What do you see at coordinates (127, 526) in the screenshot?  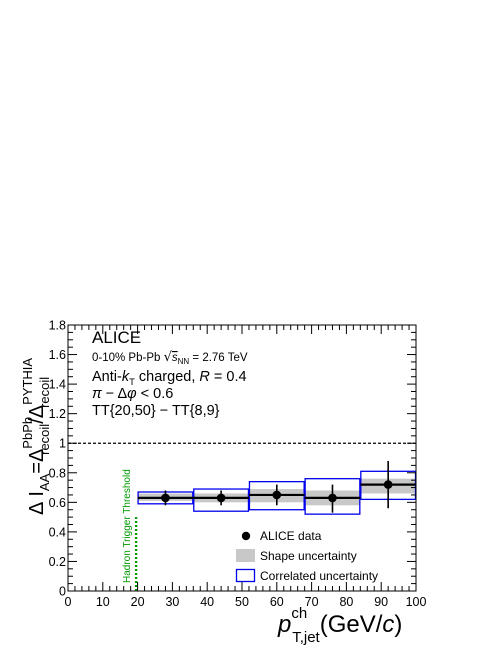 I see `threshold-label: Hadron Trigger Threshold` at bounding box center [127, 526].